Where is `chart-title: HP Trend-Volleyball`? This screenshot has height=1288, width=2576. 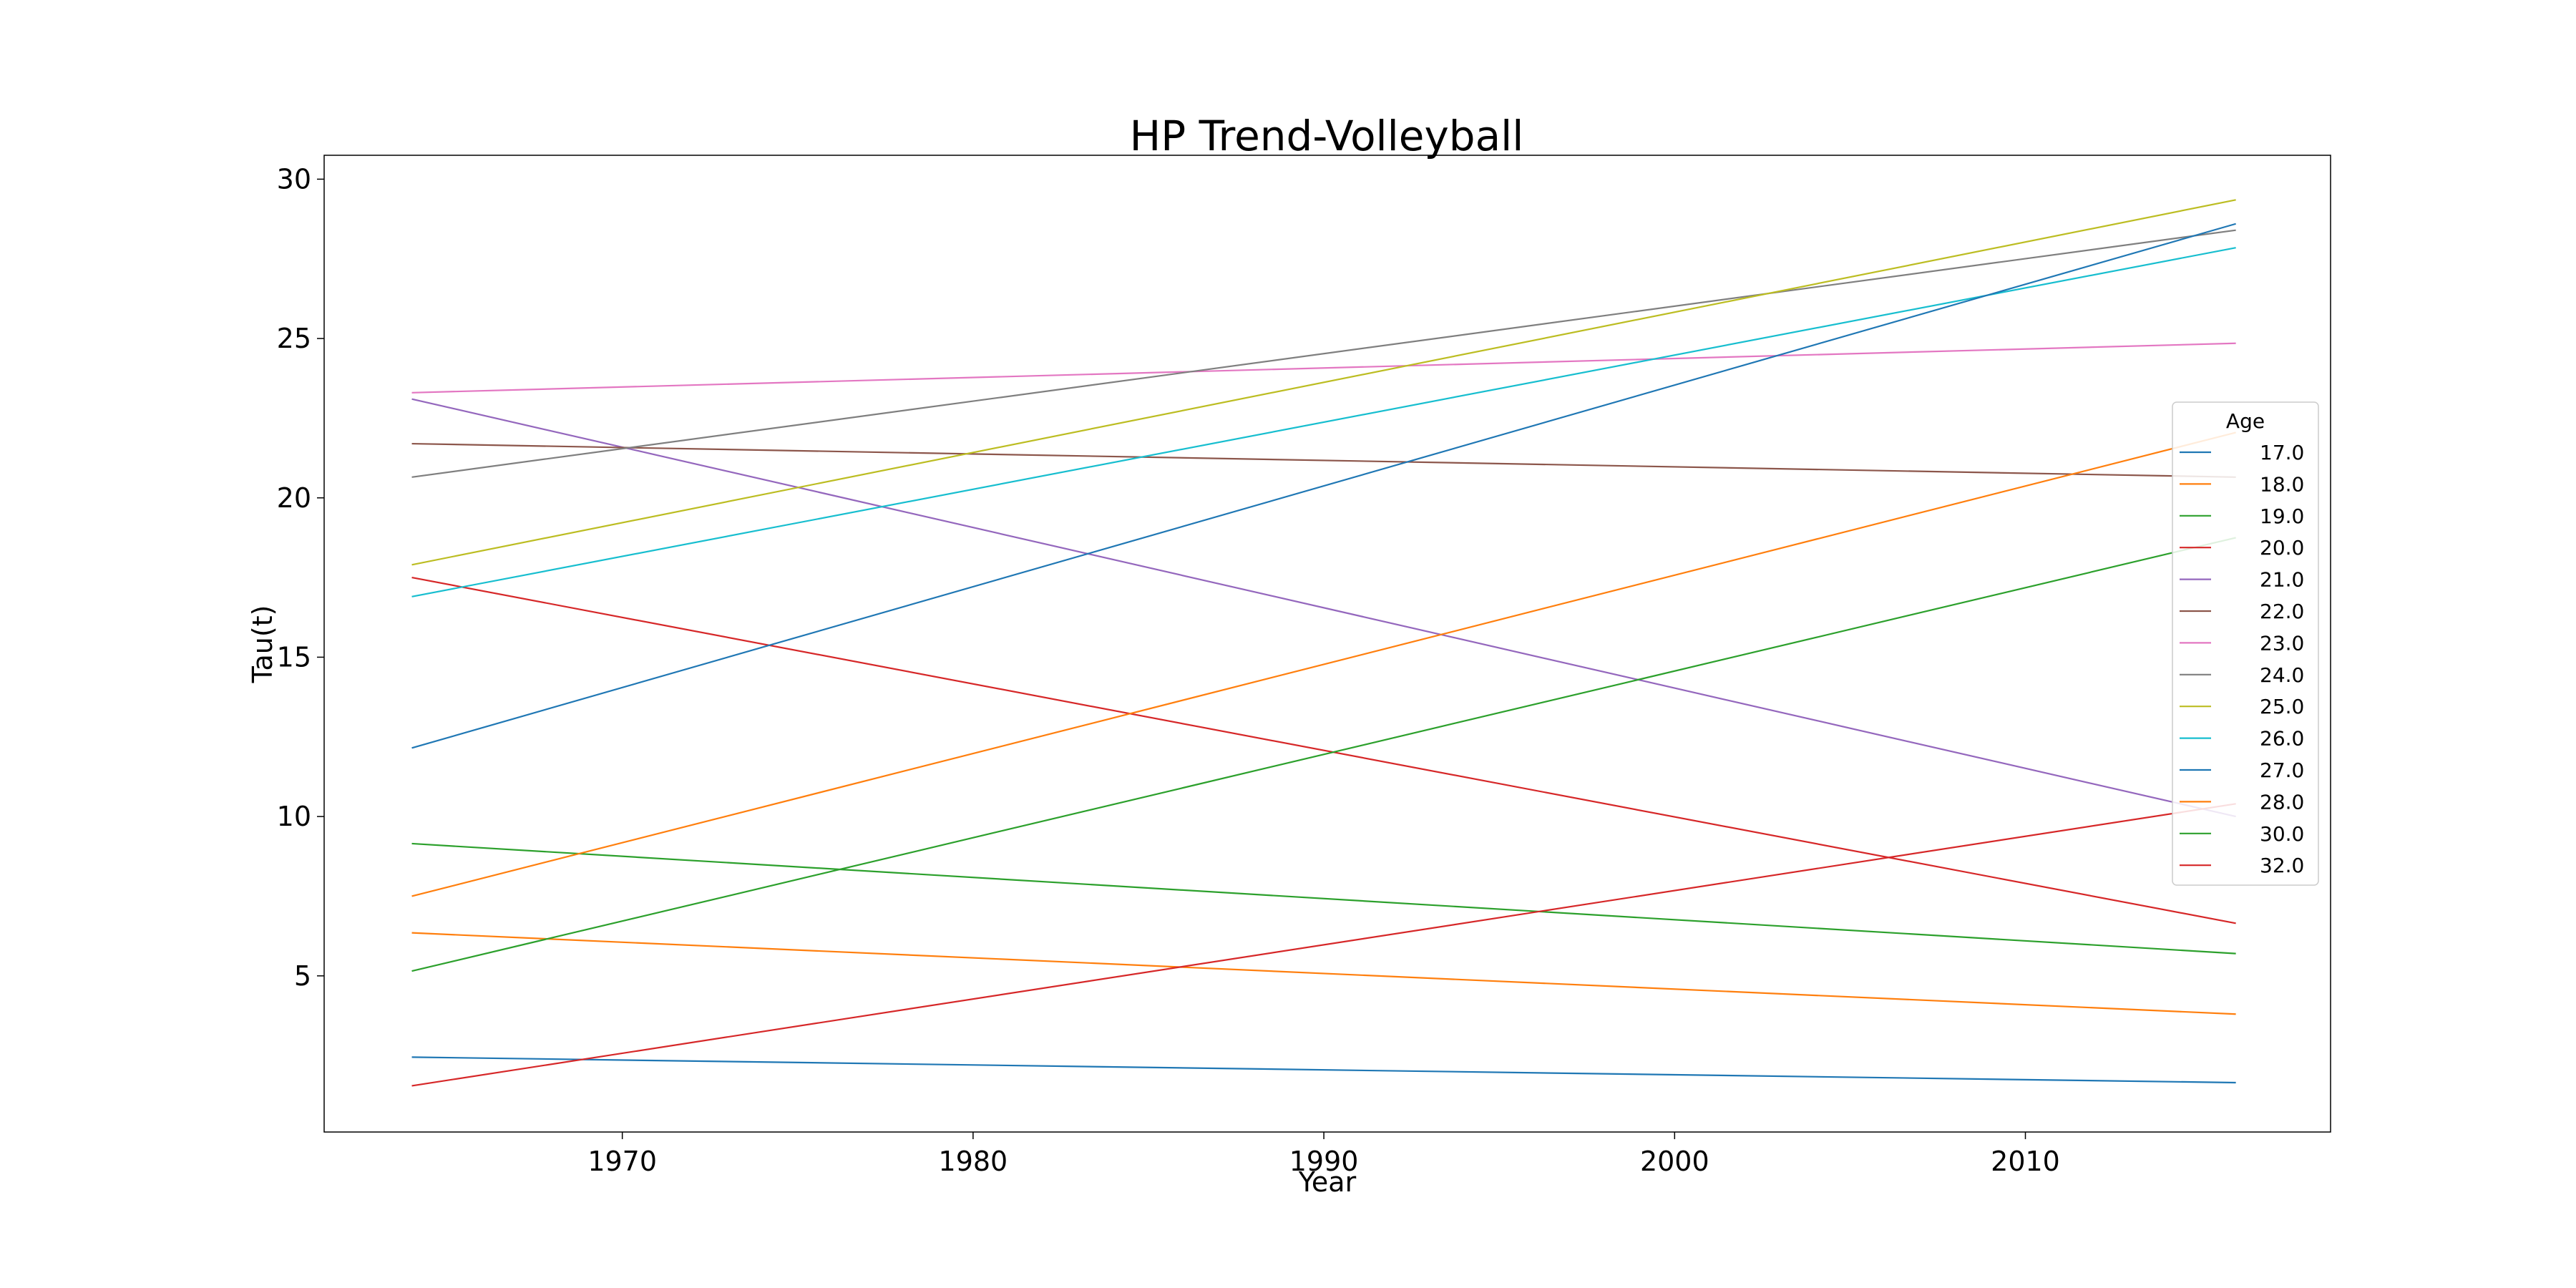 chart-title: HP Trend-Volleyball is located at coordinates (1327, 136).